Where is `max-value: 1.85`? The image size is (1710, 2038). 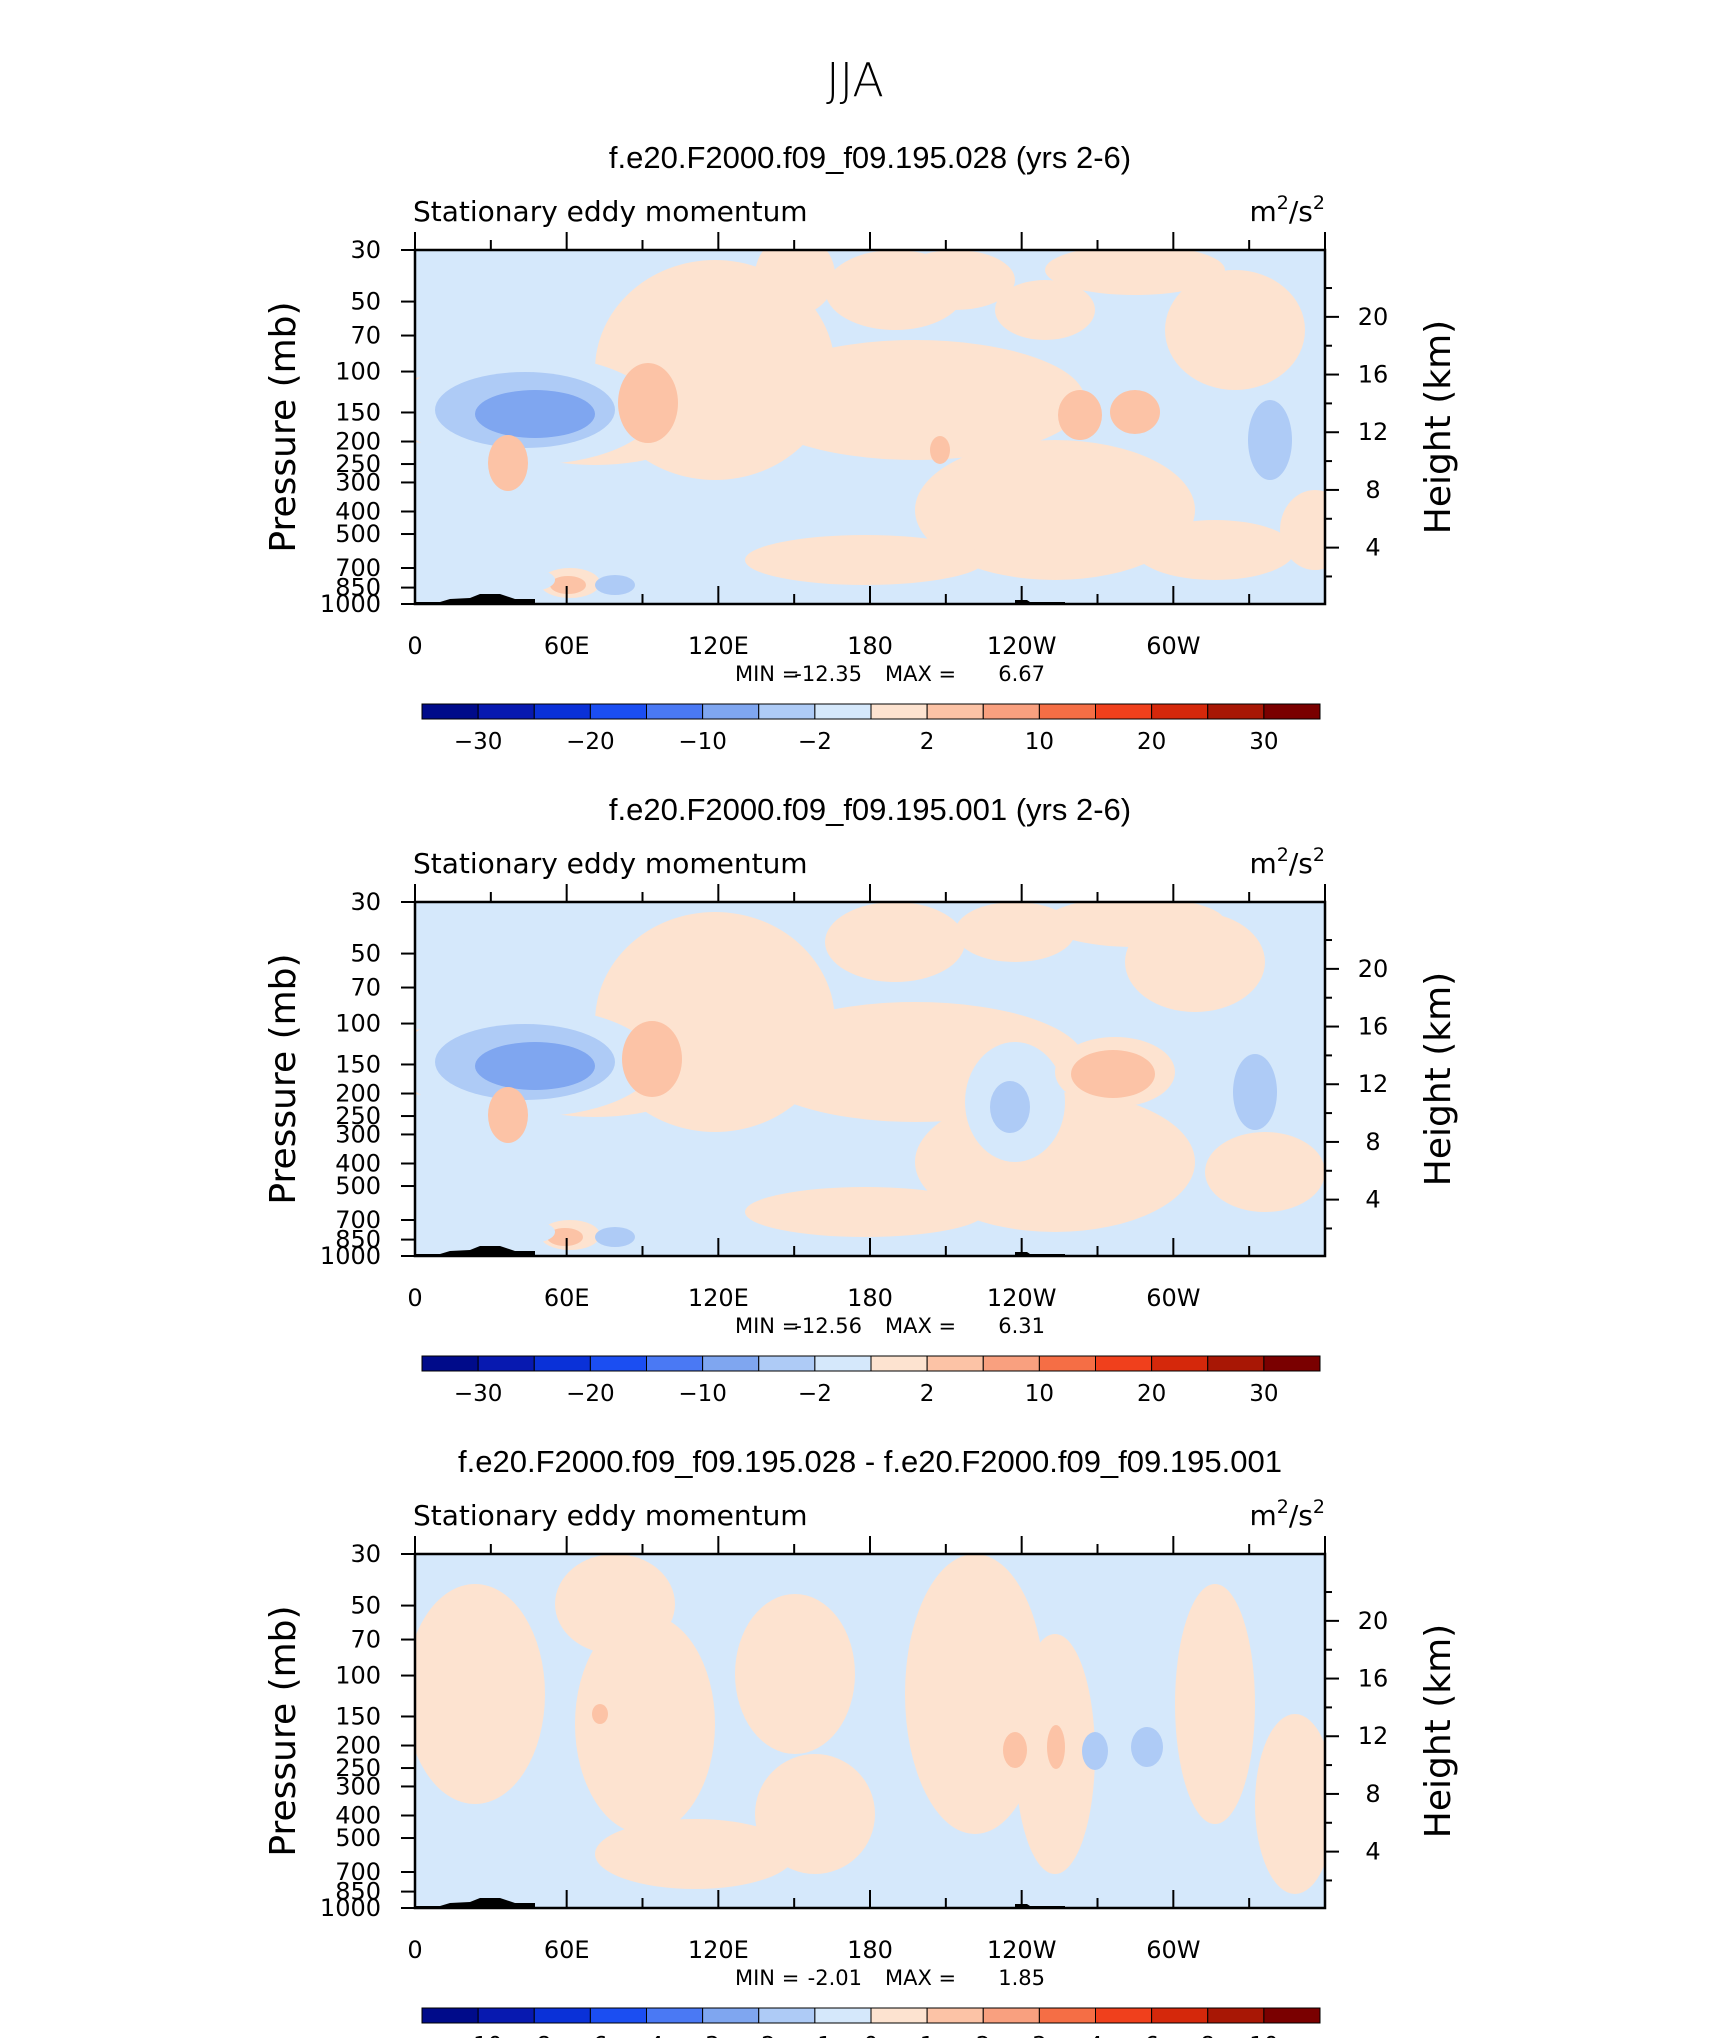 max-value: 1.85 is located at coordinates (1021, 1978).